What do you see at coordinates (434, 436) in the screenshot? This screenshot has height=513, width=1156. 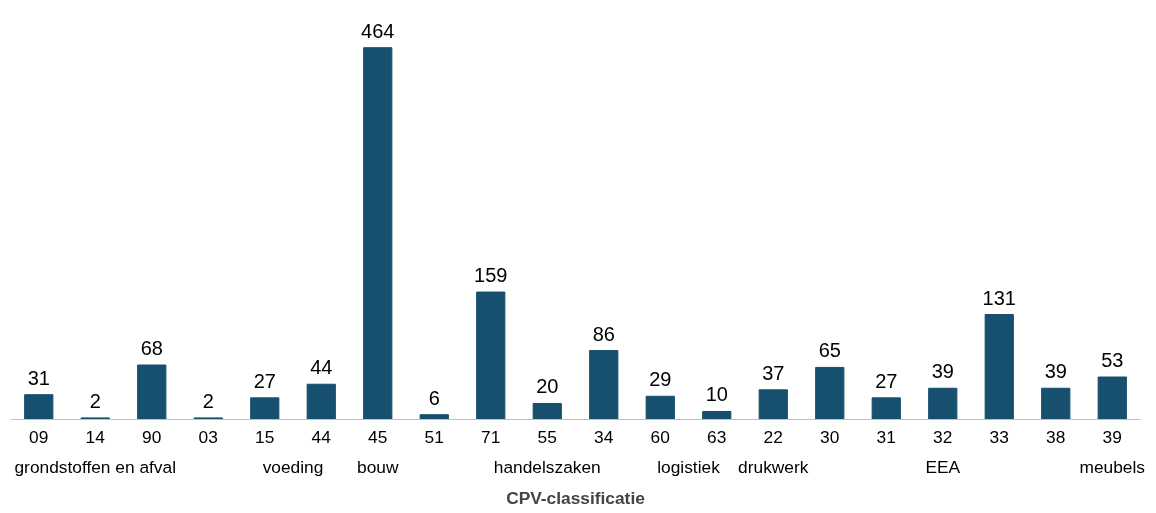 I see `x-tick-label: 51` at bounding box center [434, 436].